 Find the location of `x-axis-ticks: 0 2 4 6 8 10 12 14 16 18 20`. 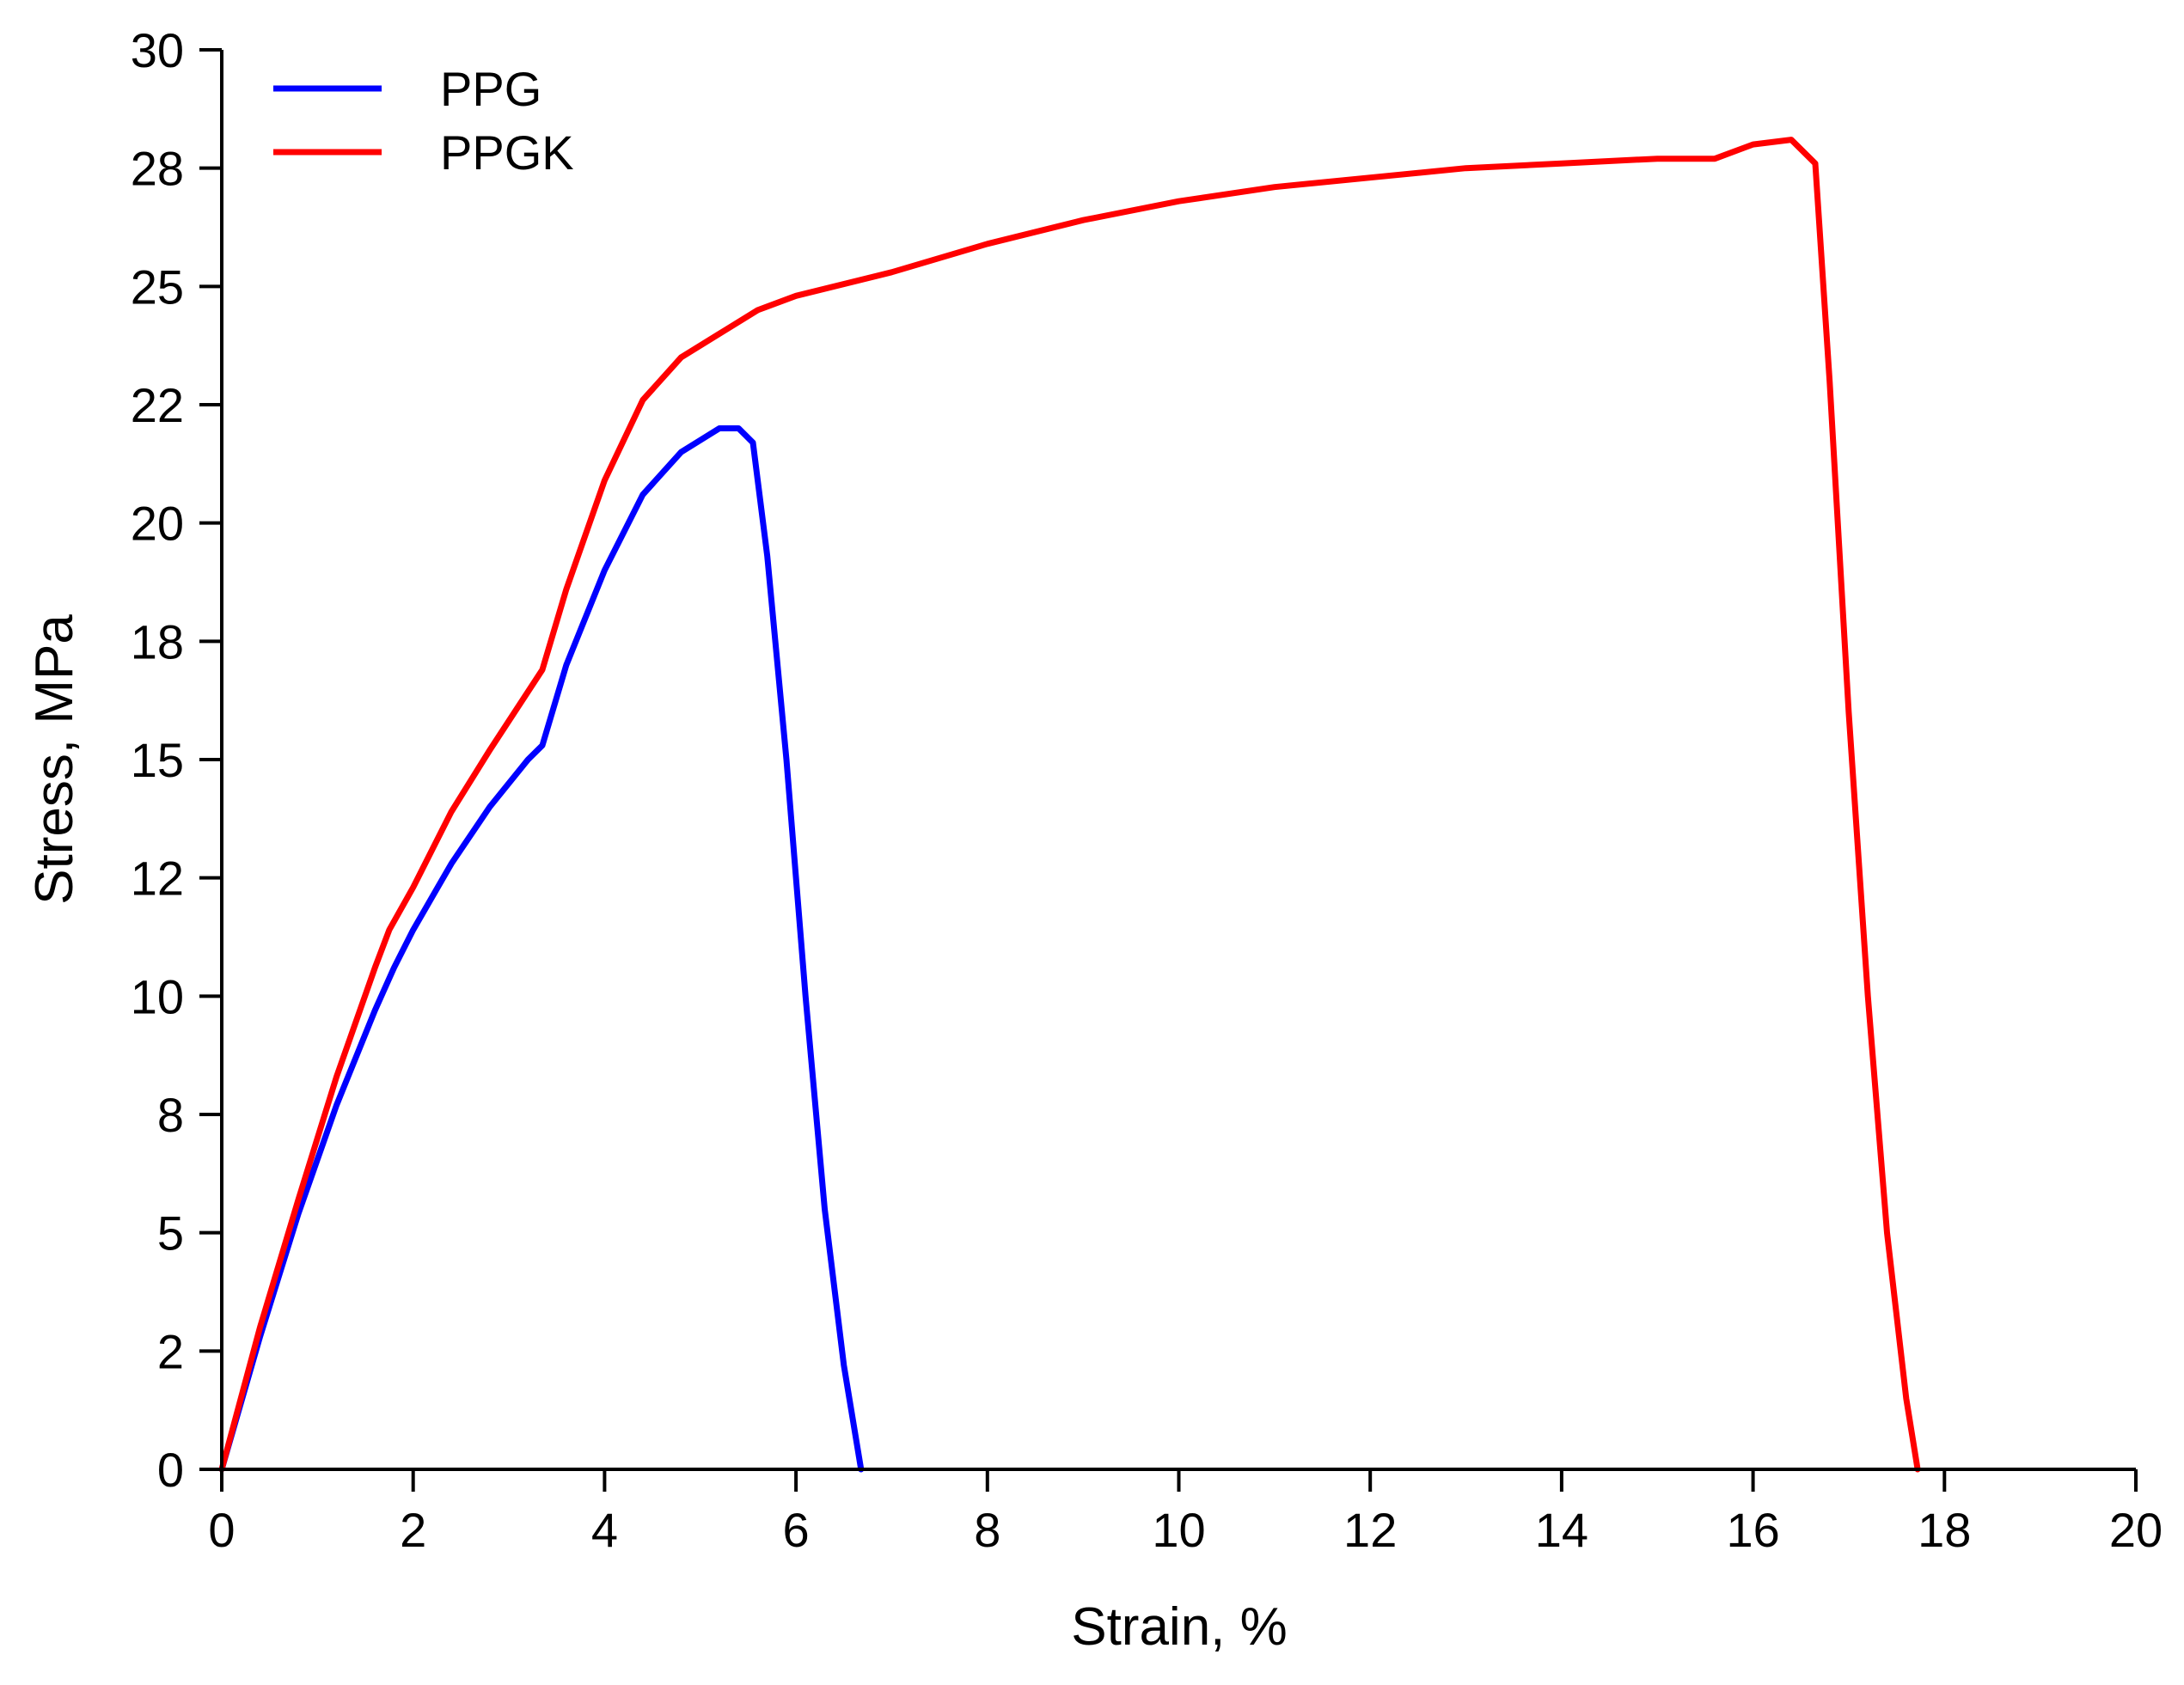

x-axis-ticks: 0 2 4 6 8 10 12 14 16 18 20 is located at coordinates (1186, 1513).